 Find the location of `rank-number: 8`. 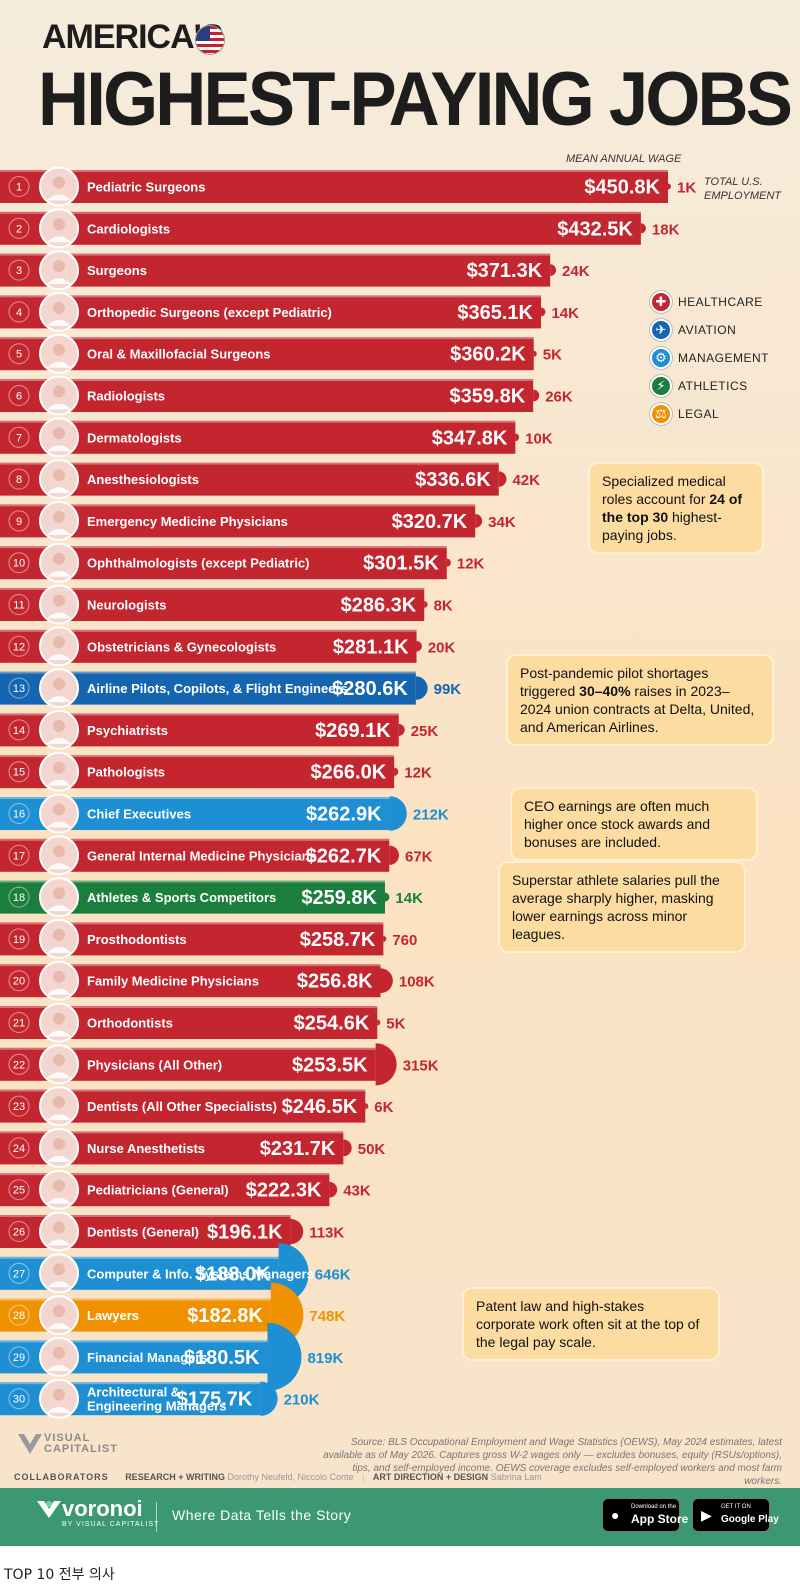

rank-number: 8 is located at coordinates (19, 480).